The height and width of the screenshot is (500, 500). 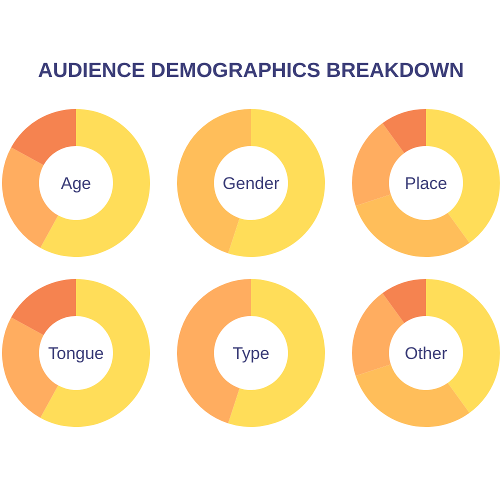 I want to click on text: Other, so click(x=426, y=353).